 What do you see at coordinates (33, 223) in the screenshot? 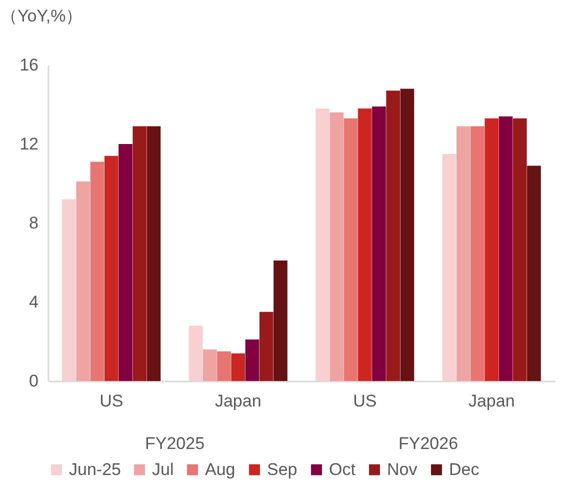
I see `y-tick-label: 8` at bounding box center [33, 223].